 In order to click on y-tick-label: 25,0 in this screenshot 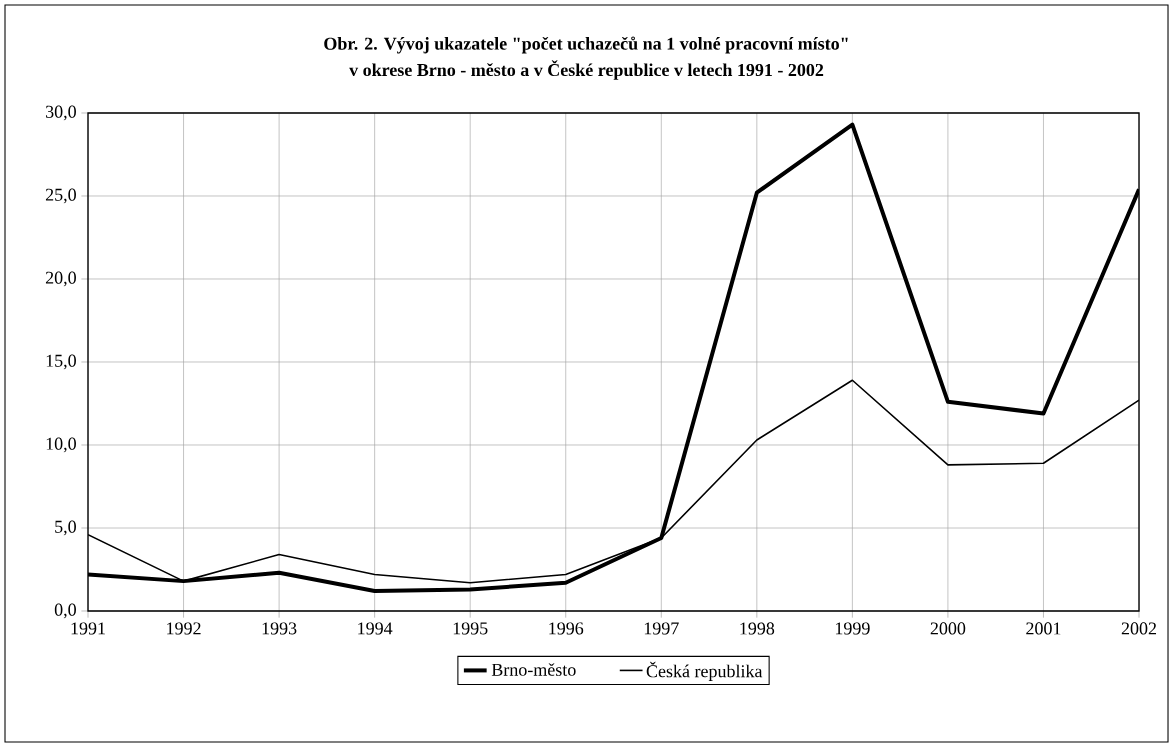, I will do `click(60, 196)`.